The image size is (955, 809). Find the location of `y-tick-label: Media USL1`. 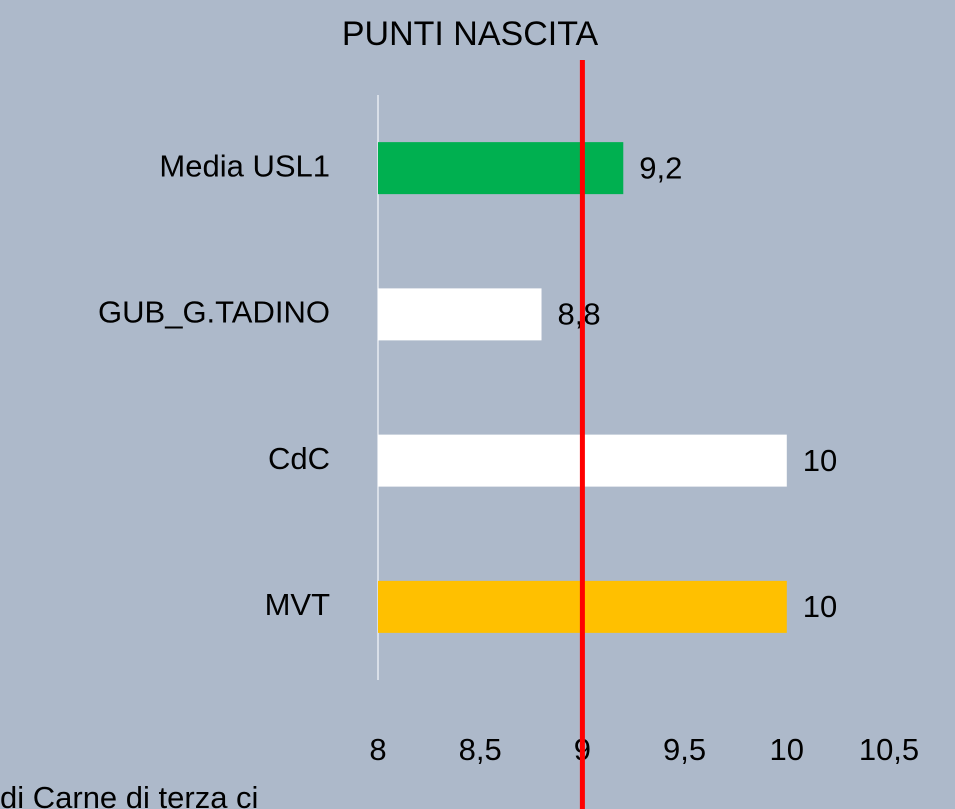

y-tick-label: Media USL1 is located at coordinates (244, 165).